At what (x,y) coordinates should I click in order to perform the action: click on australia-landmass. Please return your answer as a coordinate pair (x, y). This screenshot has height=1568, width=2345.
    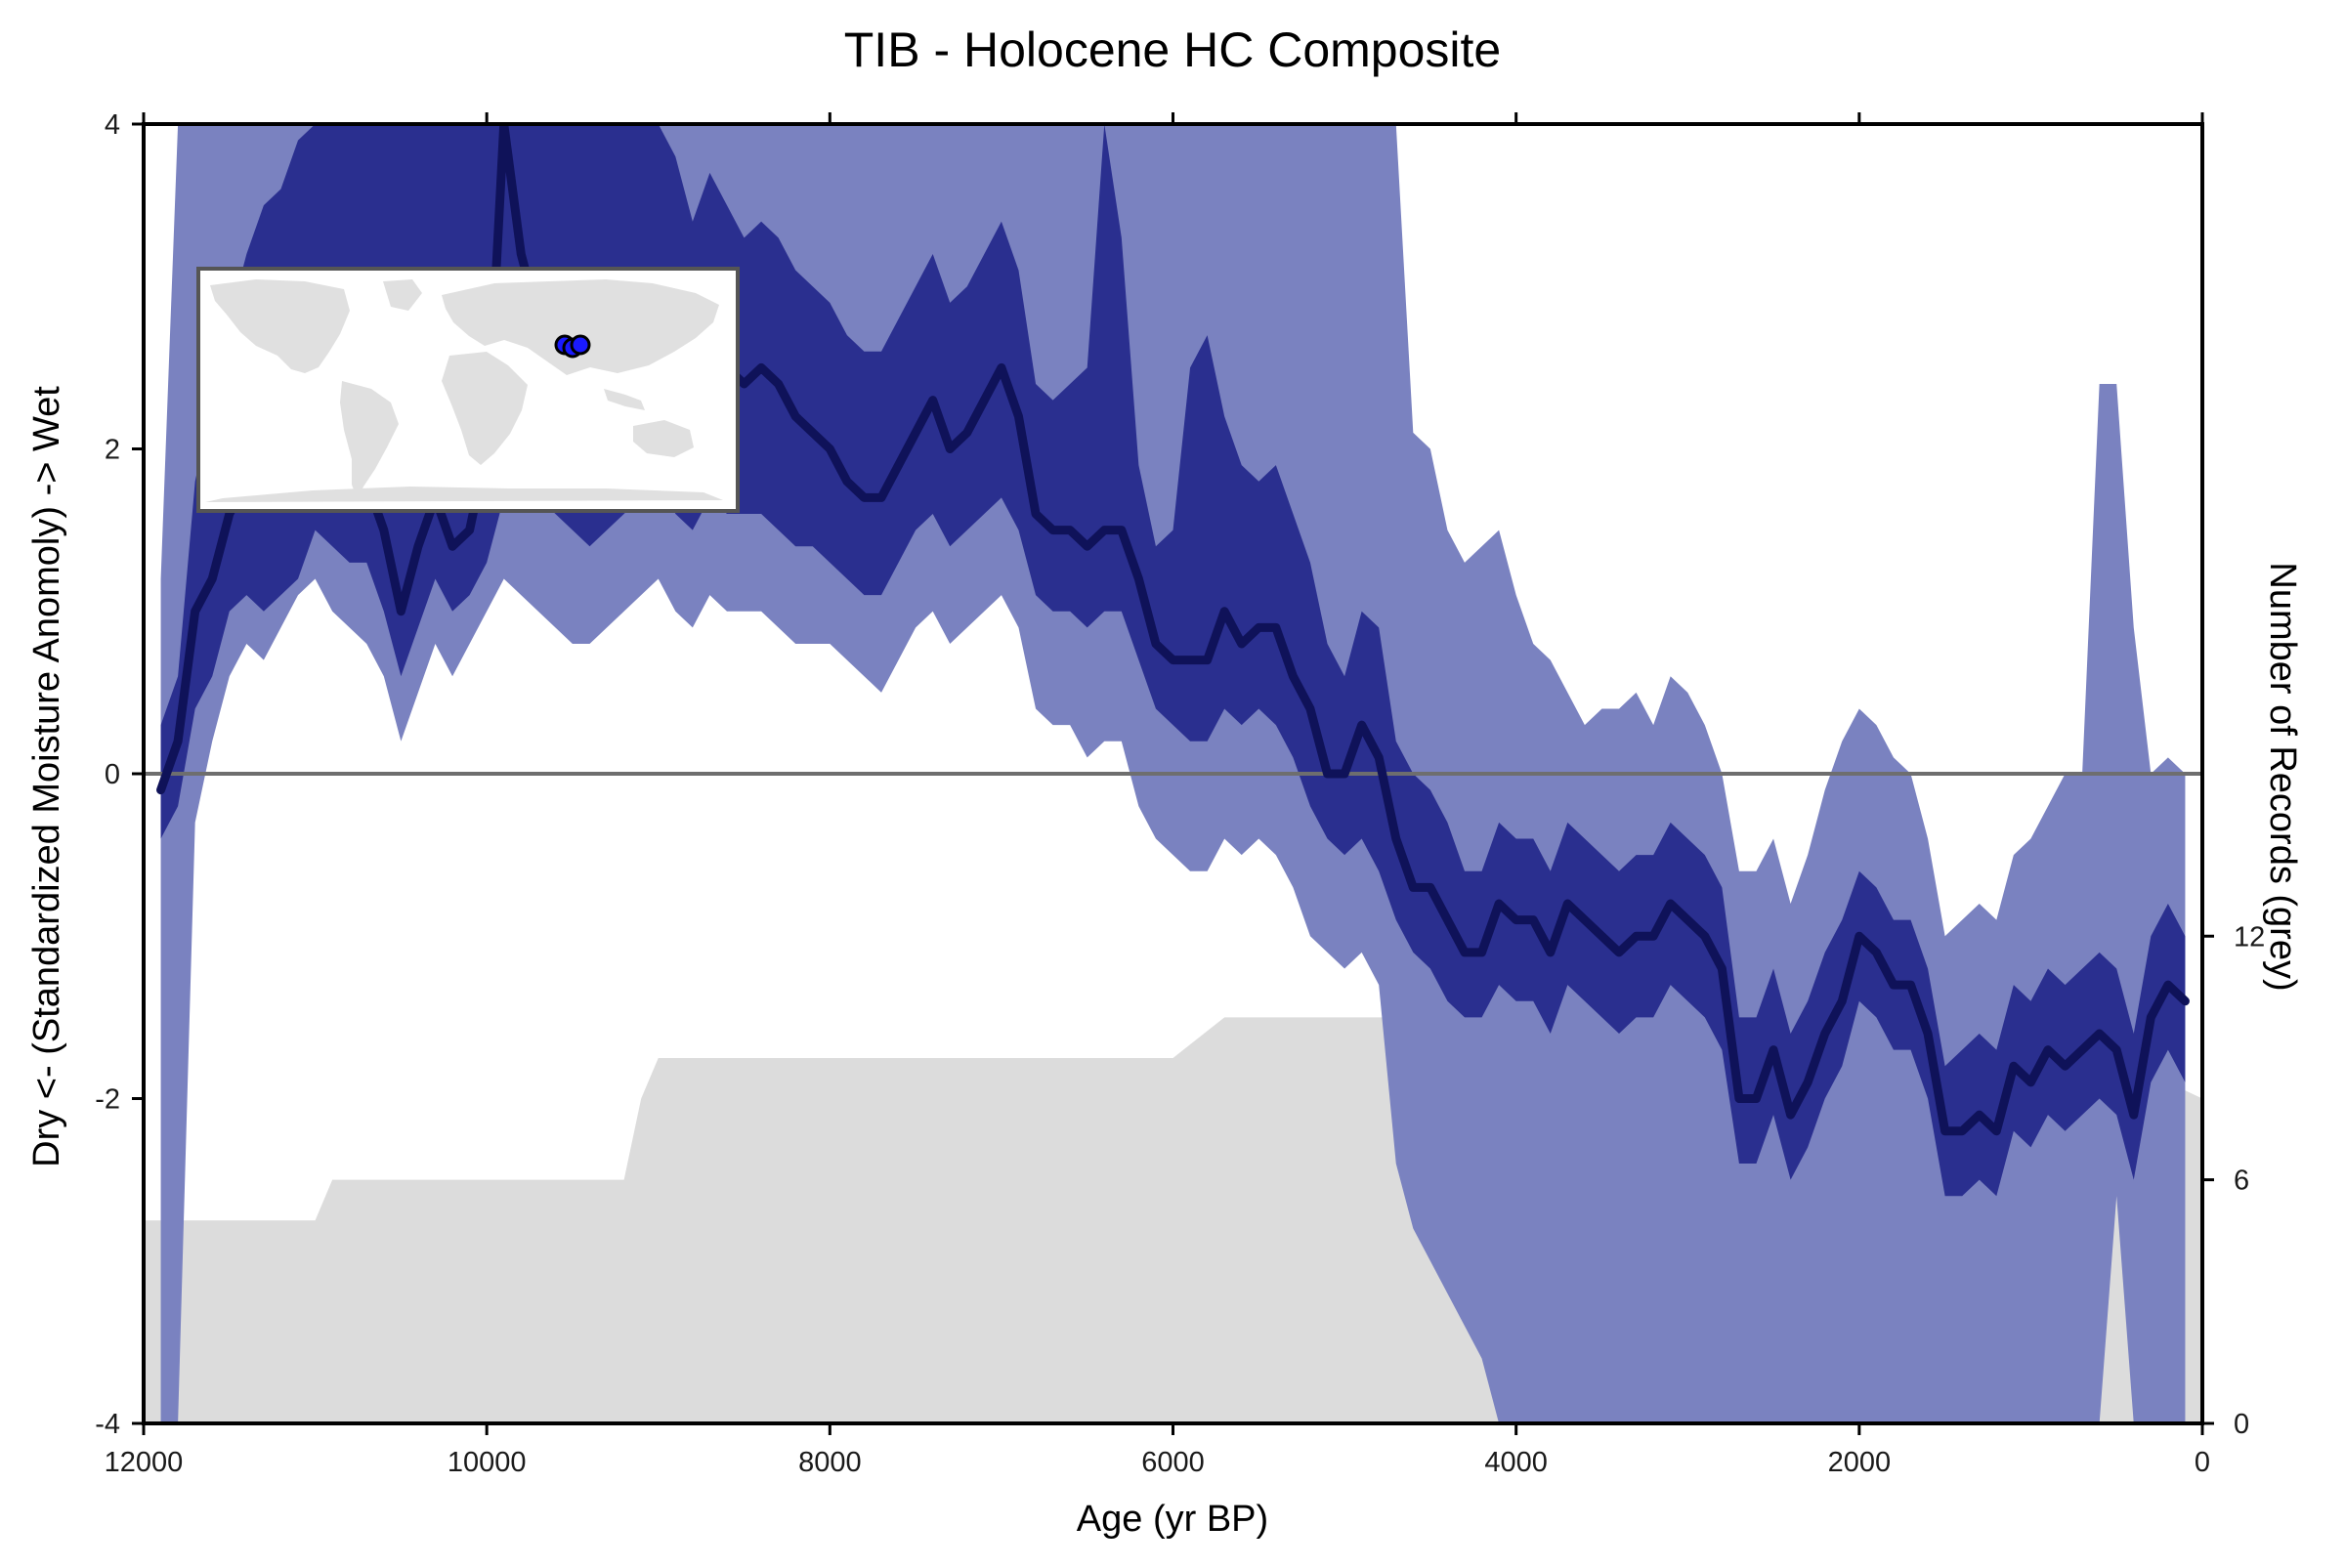
    Looking at the image, I should click on (663, 438).